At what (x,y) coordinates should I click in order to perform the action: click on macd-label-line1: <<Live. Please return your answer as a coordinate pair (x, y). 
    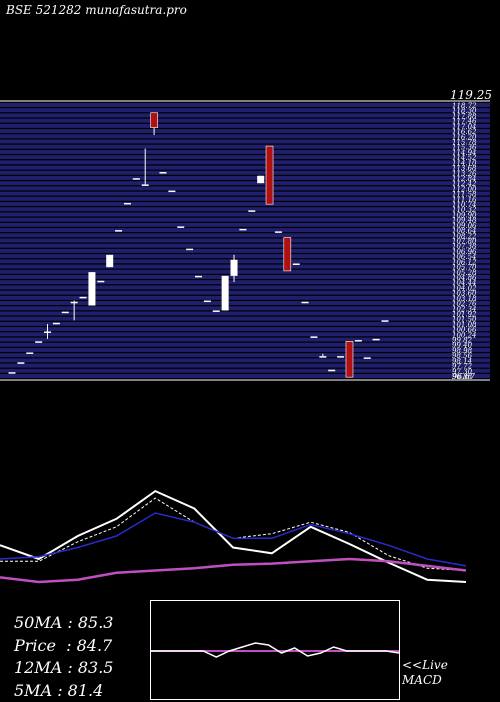
    Looking at the image, I should click on (425, 665).